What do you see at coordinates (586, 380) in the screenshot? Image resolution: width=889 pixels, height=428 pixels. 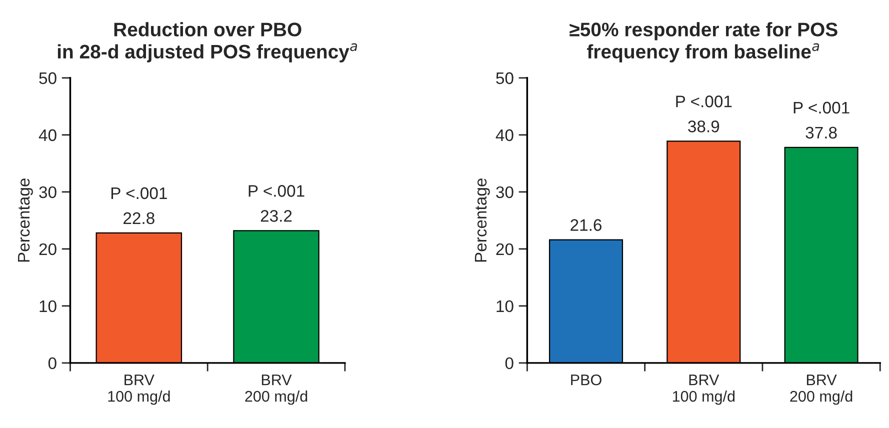 I see `x-tick-label: PBO` at bounding box center [586, 380].